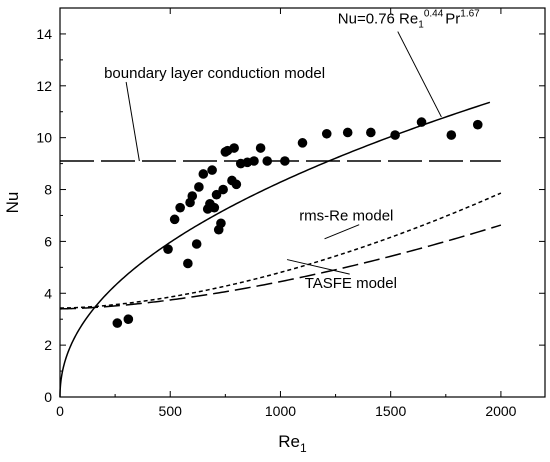 Image resolution: width=550 pixels, height=462 pixels. What do you see at coordinates (452, 19) in the screenshot?
I see `formula-part: Pr` at bounding box center [452, 19].